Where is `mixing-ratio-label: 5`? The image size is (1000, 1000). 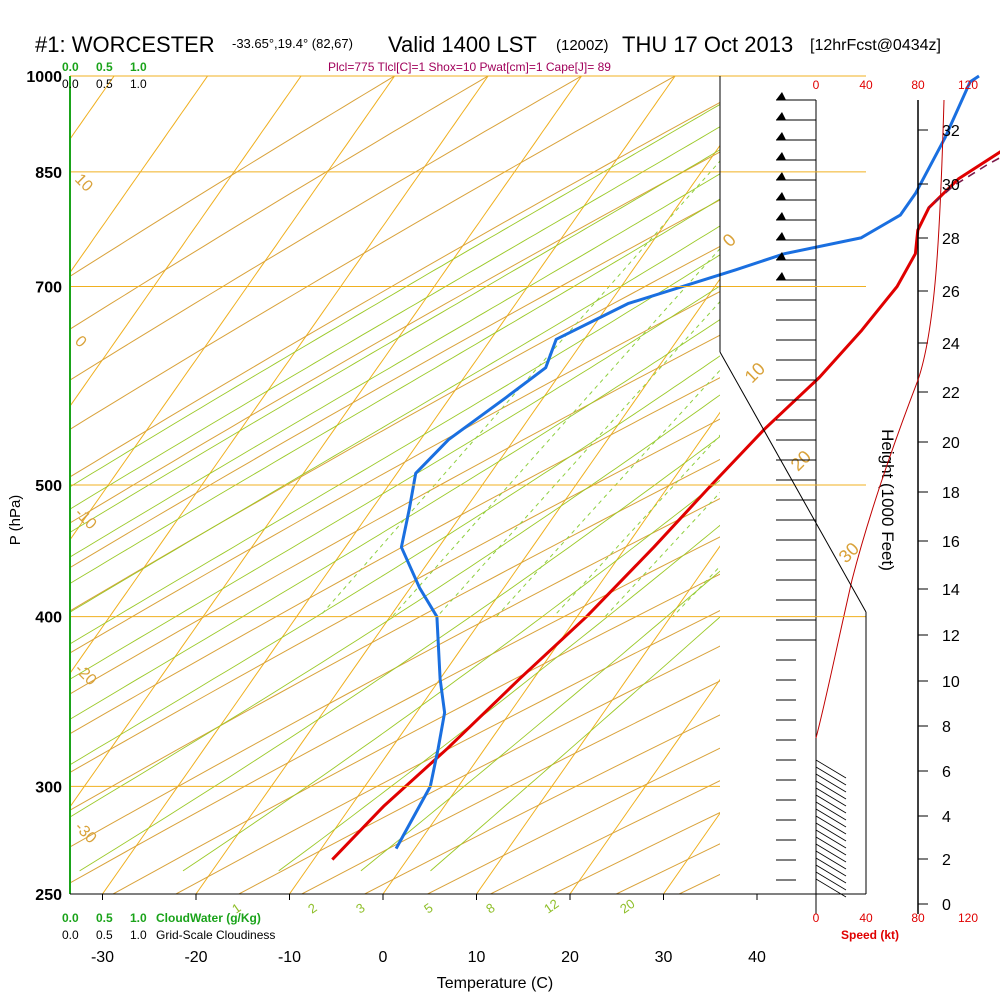
mixing-ratio-label: 5 is located at coordinates (428, 908).